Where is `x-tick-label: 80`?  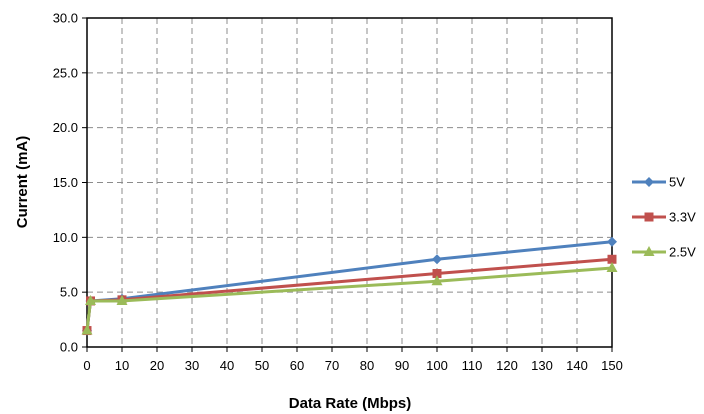 x-tick-label: 80 is located at coordinates (367, 365).